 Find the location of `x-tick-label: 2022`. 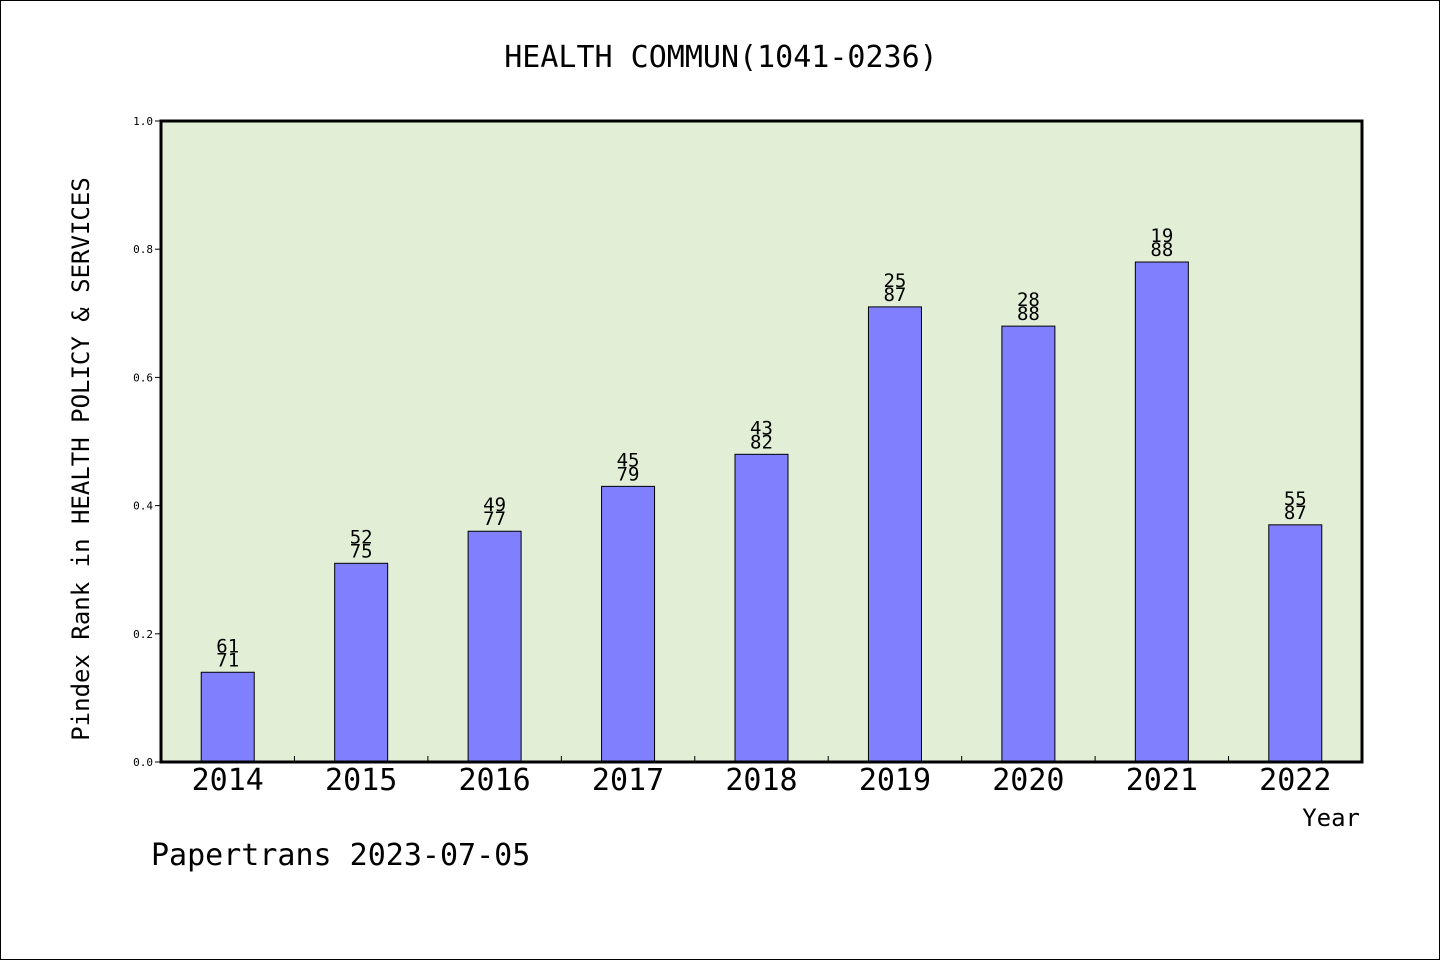

x-tick-label: 2022 is located at coordinates (1295, 780).